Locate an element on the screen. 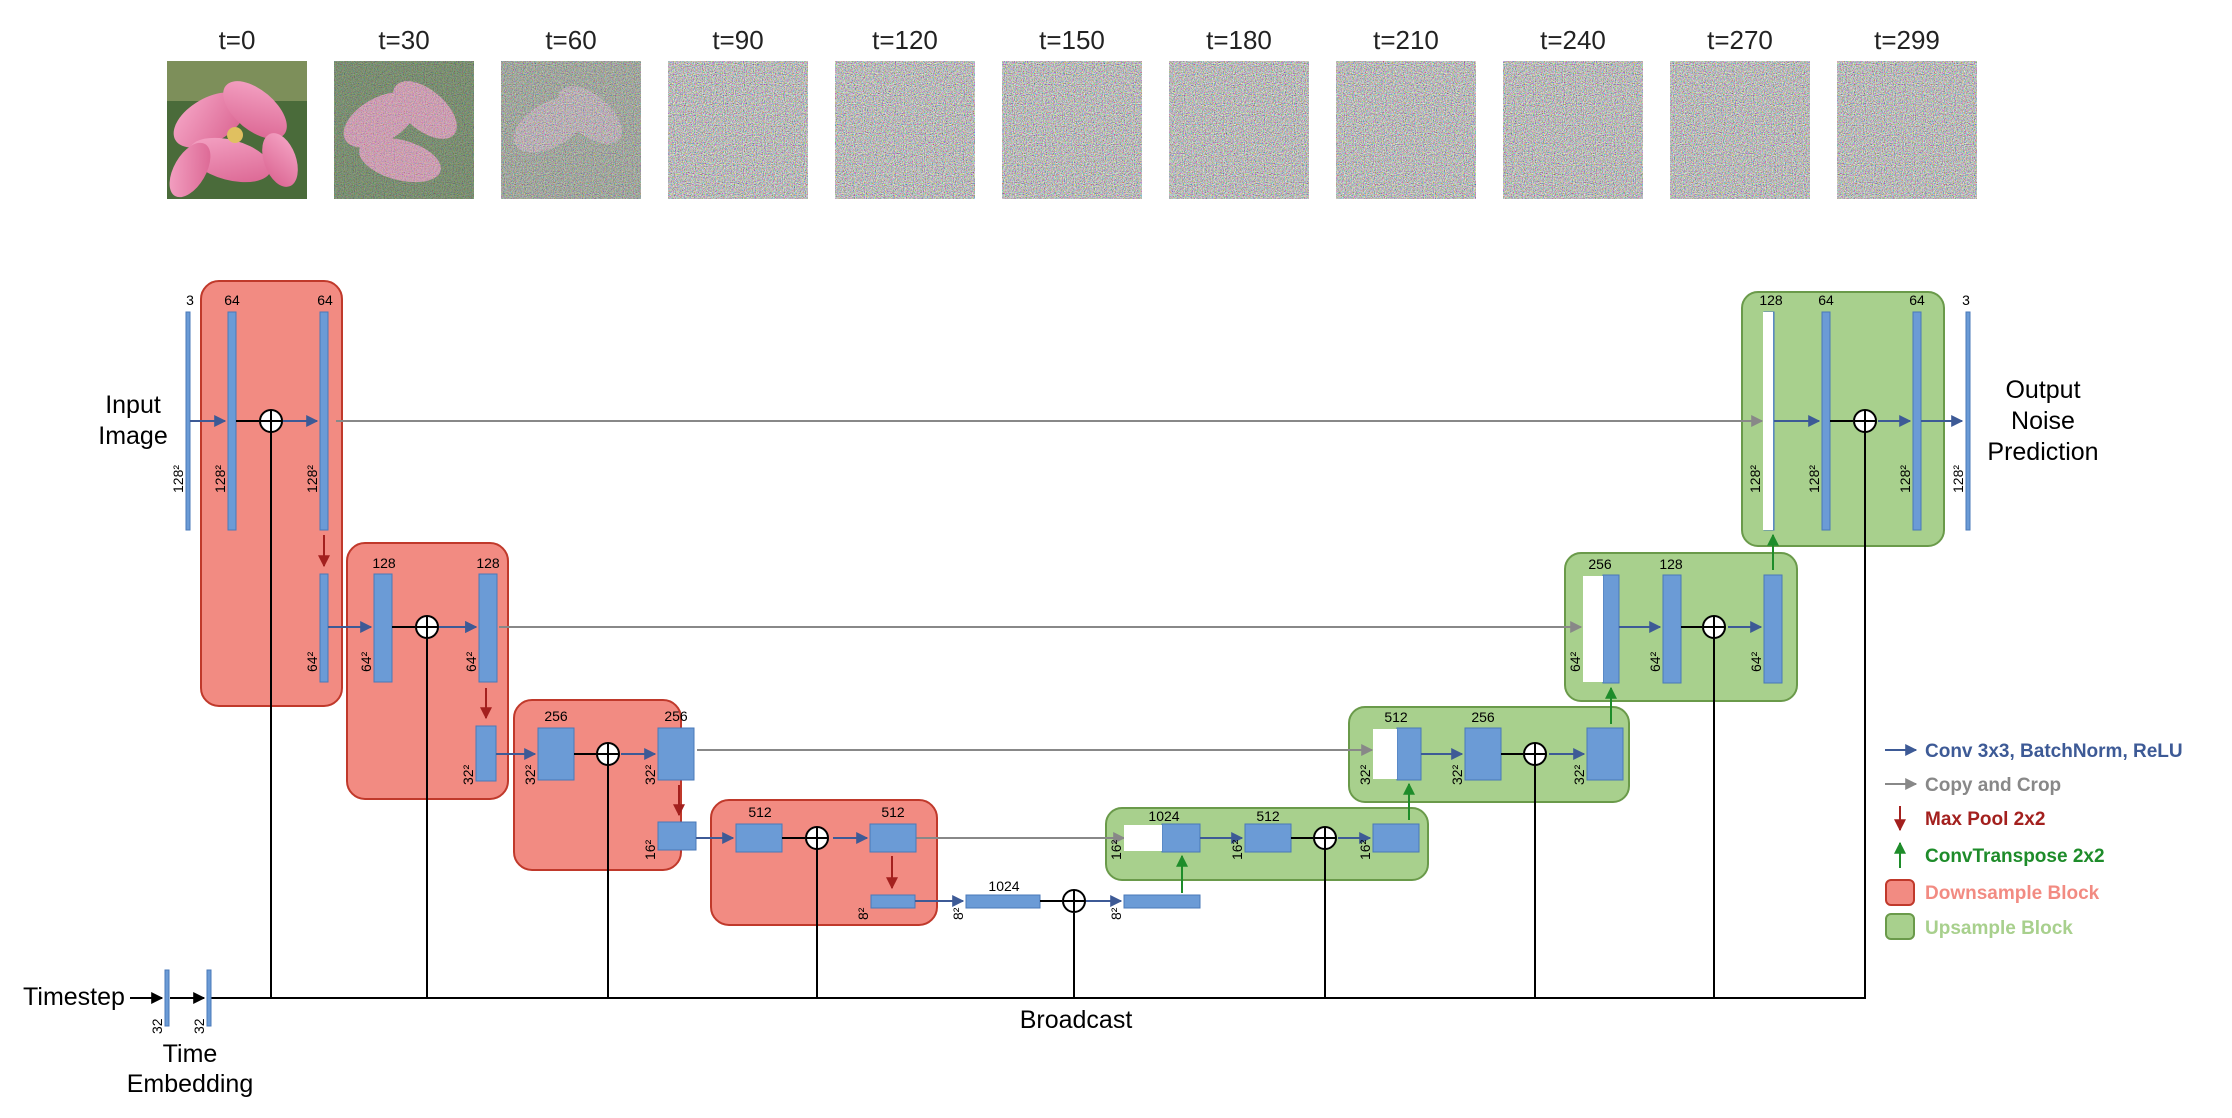 This screenshot has width=2232, height=1118. noisy-image-t30 is located at coordinates (404, 130).